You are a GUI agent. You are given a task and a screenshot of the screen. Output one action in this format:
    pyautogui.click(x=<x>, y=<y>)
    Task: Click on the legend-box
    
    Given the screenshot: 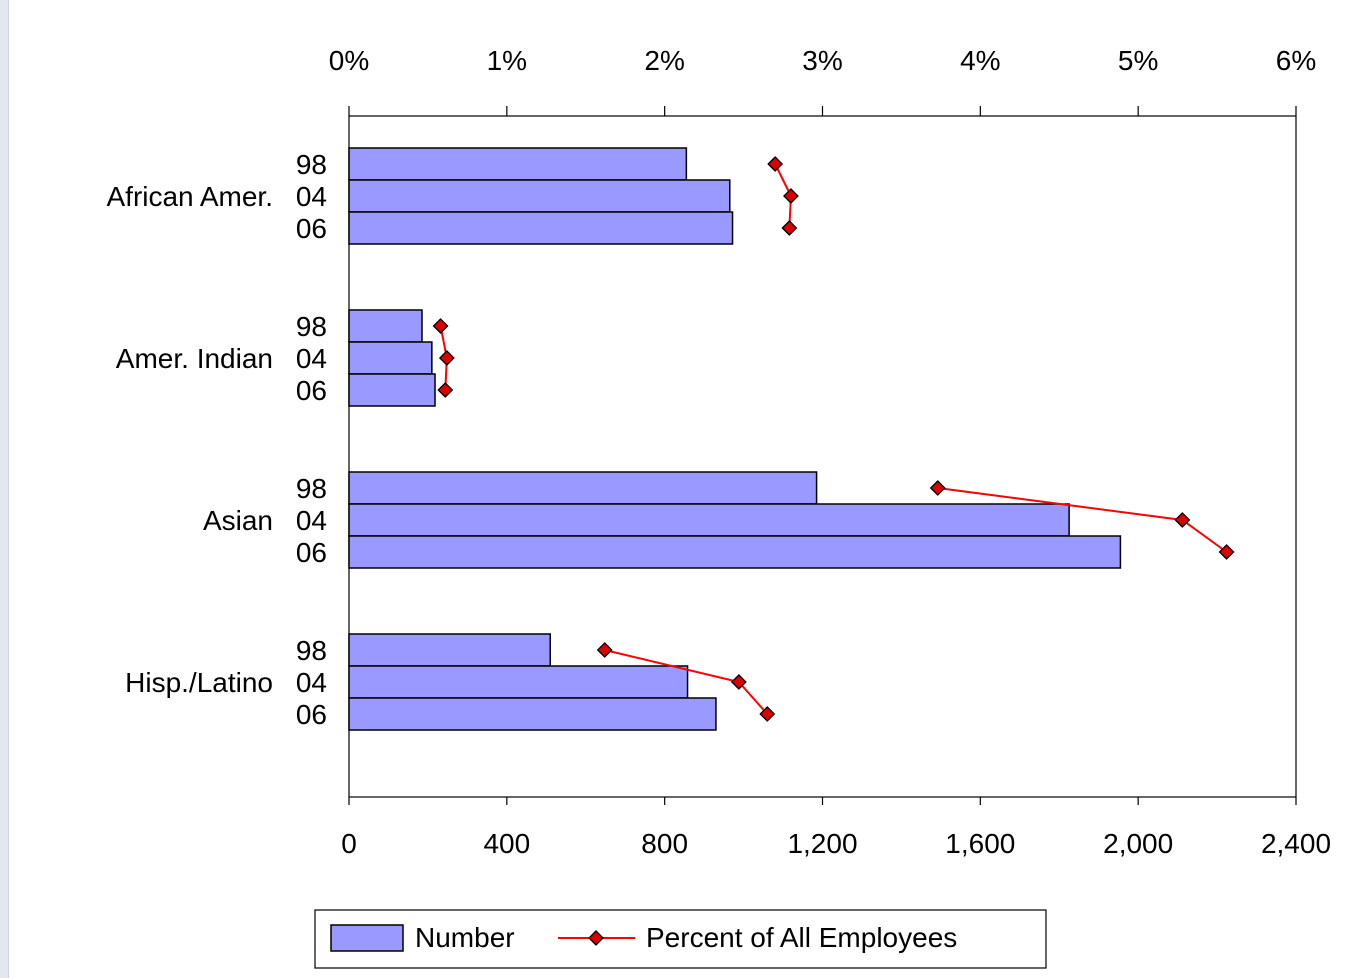 What is the action you would take?
    pyautogui.click(x=680, y=939)
    